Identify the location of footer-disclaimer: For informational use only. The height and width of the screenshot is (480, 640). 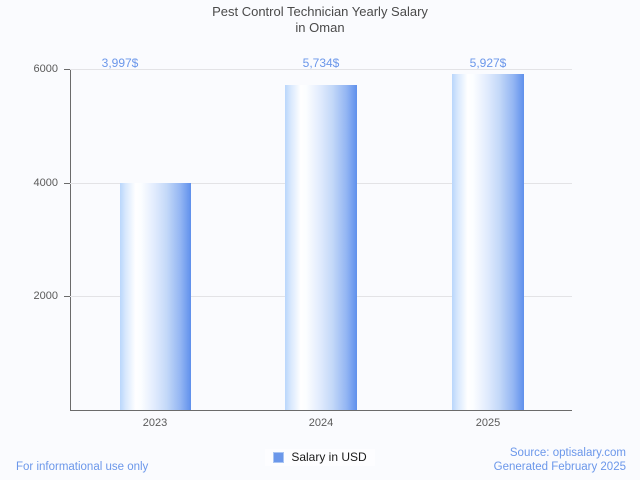
(82, 467).